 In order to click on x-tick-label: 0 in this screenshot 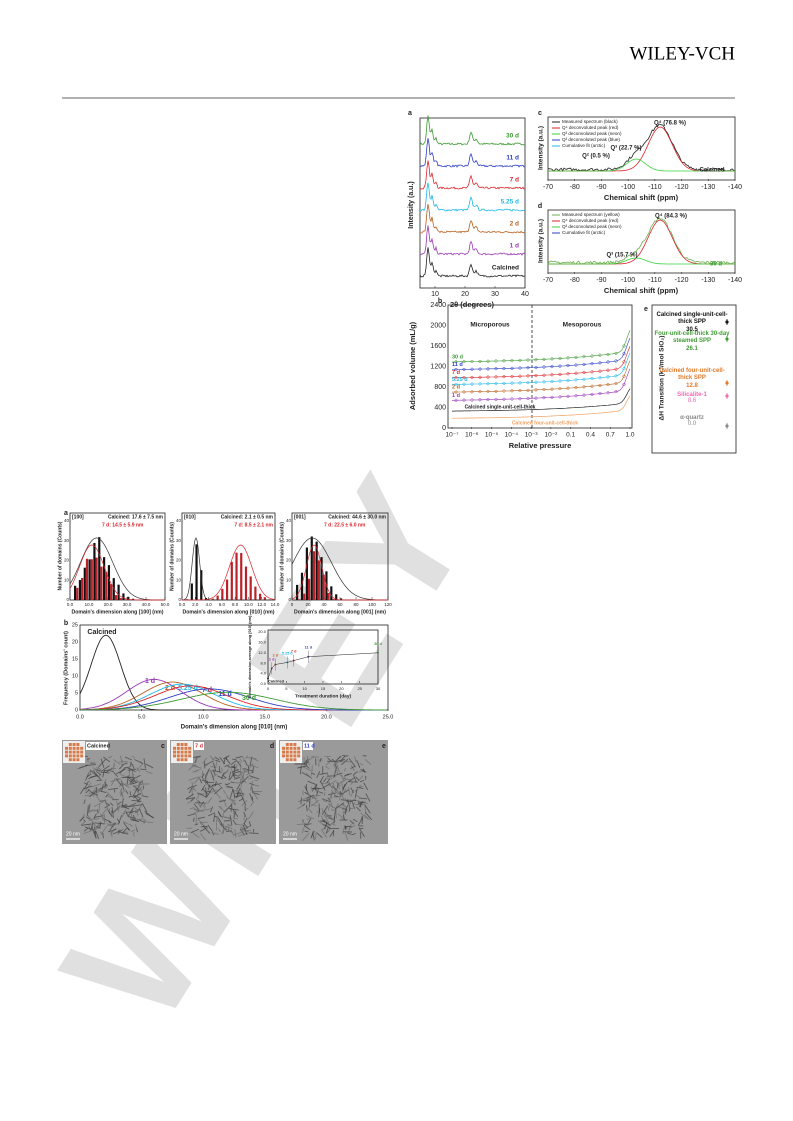, I will do `click(268, 688)`.